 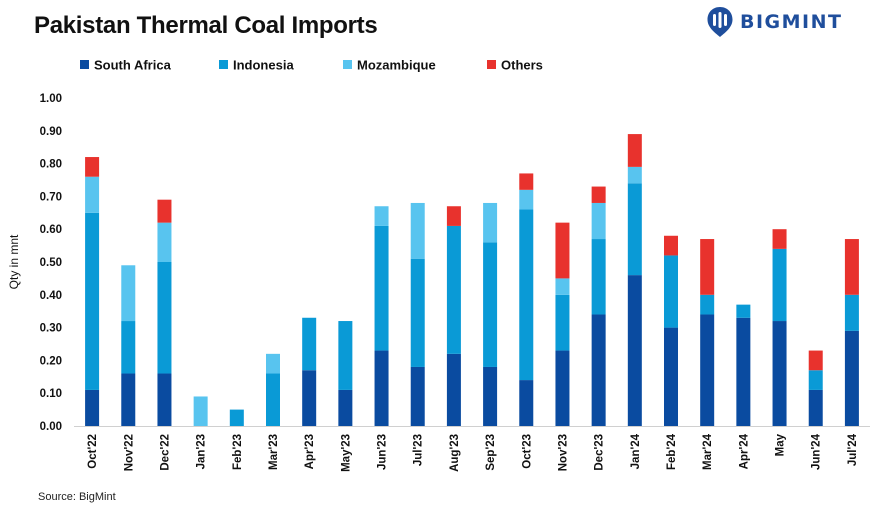 I want to click on bigmint-logo-icon, so click(x=720, y=22).